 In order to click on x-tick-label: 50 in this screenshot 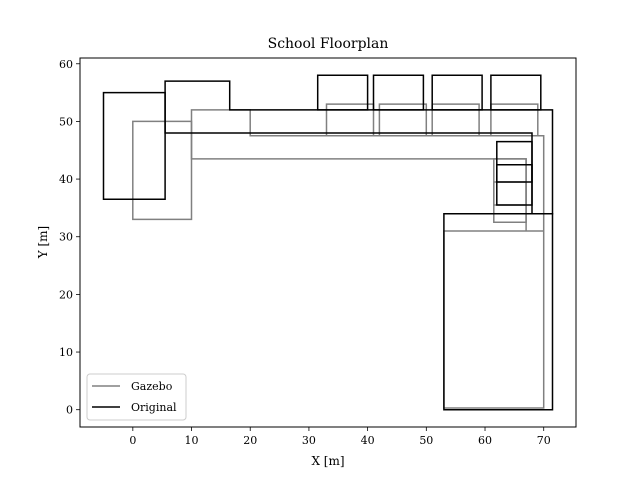, I will do `click(426, 440)`.